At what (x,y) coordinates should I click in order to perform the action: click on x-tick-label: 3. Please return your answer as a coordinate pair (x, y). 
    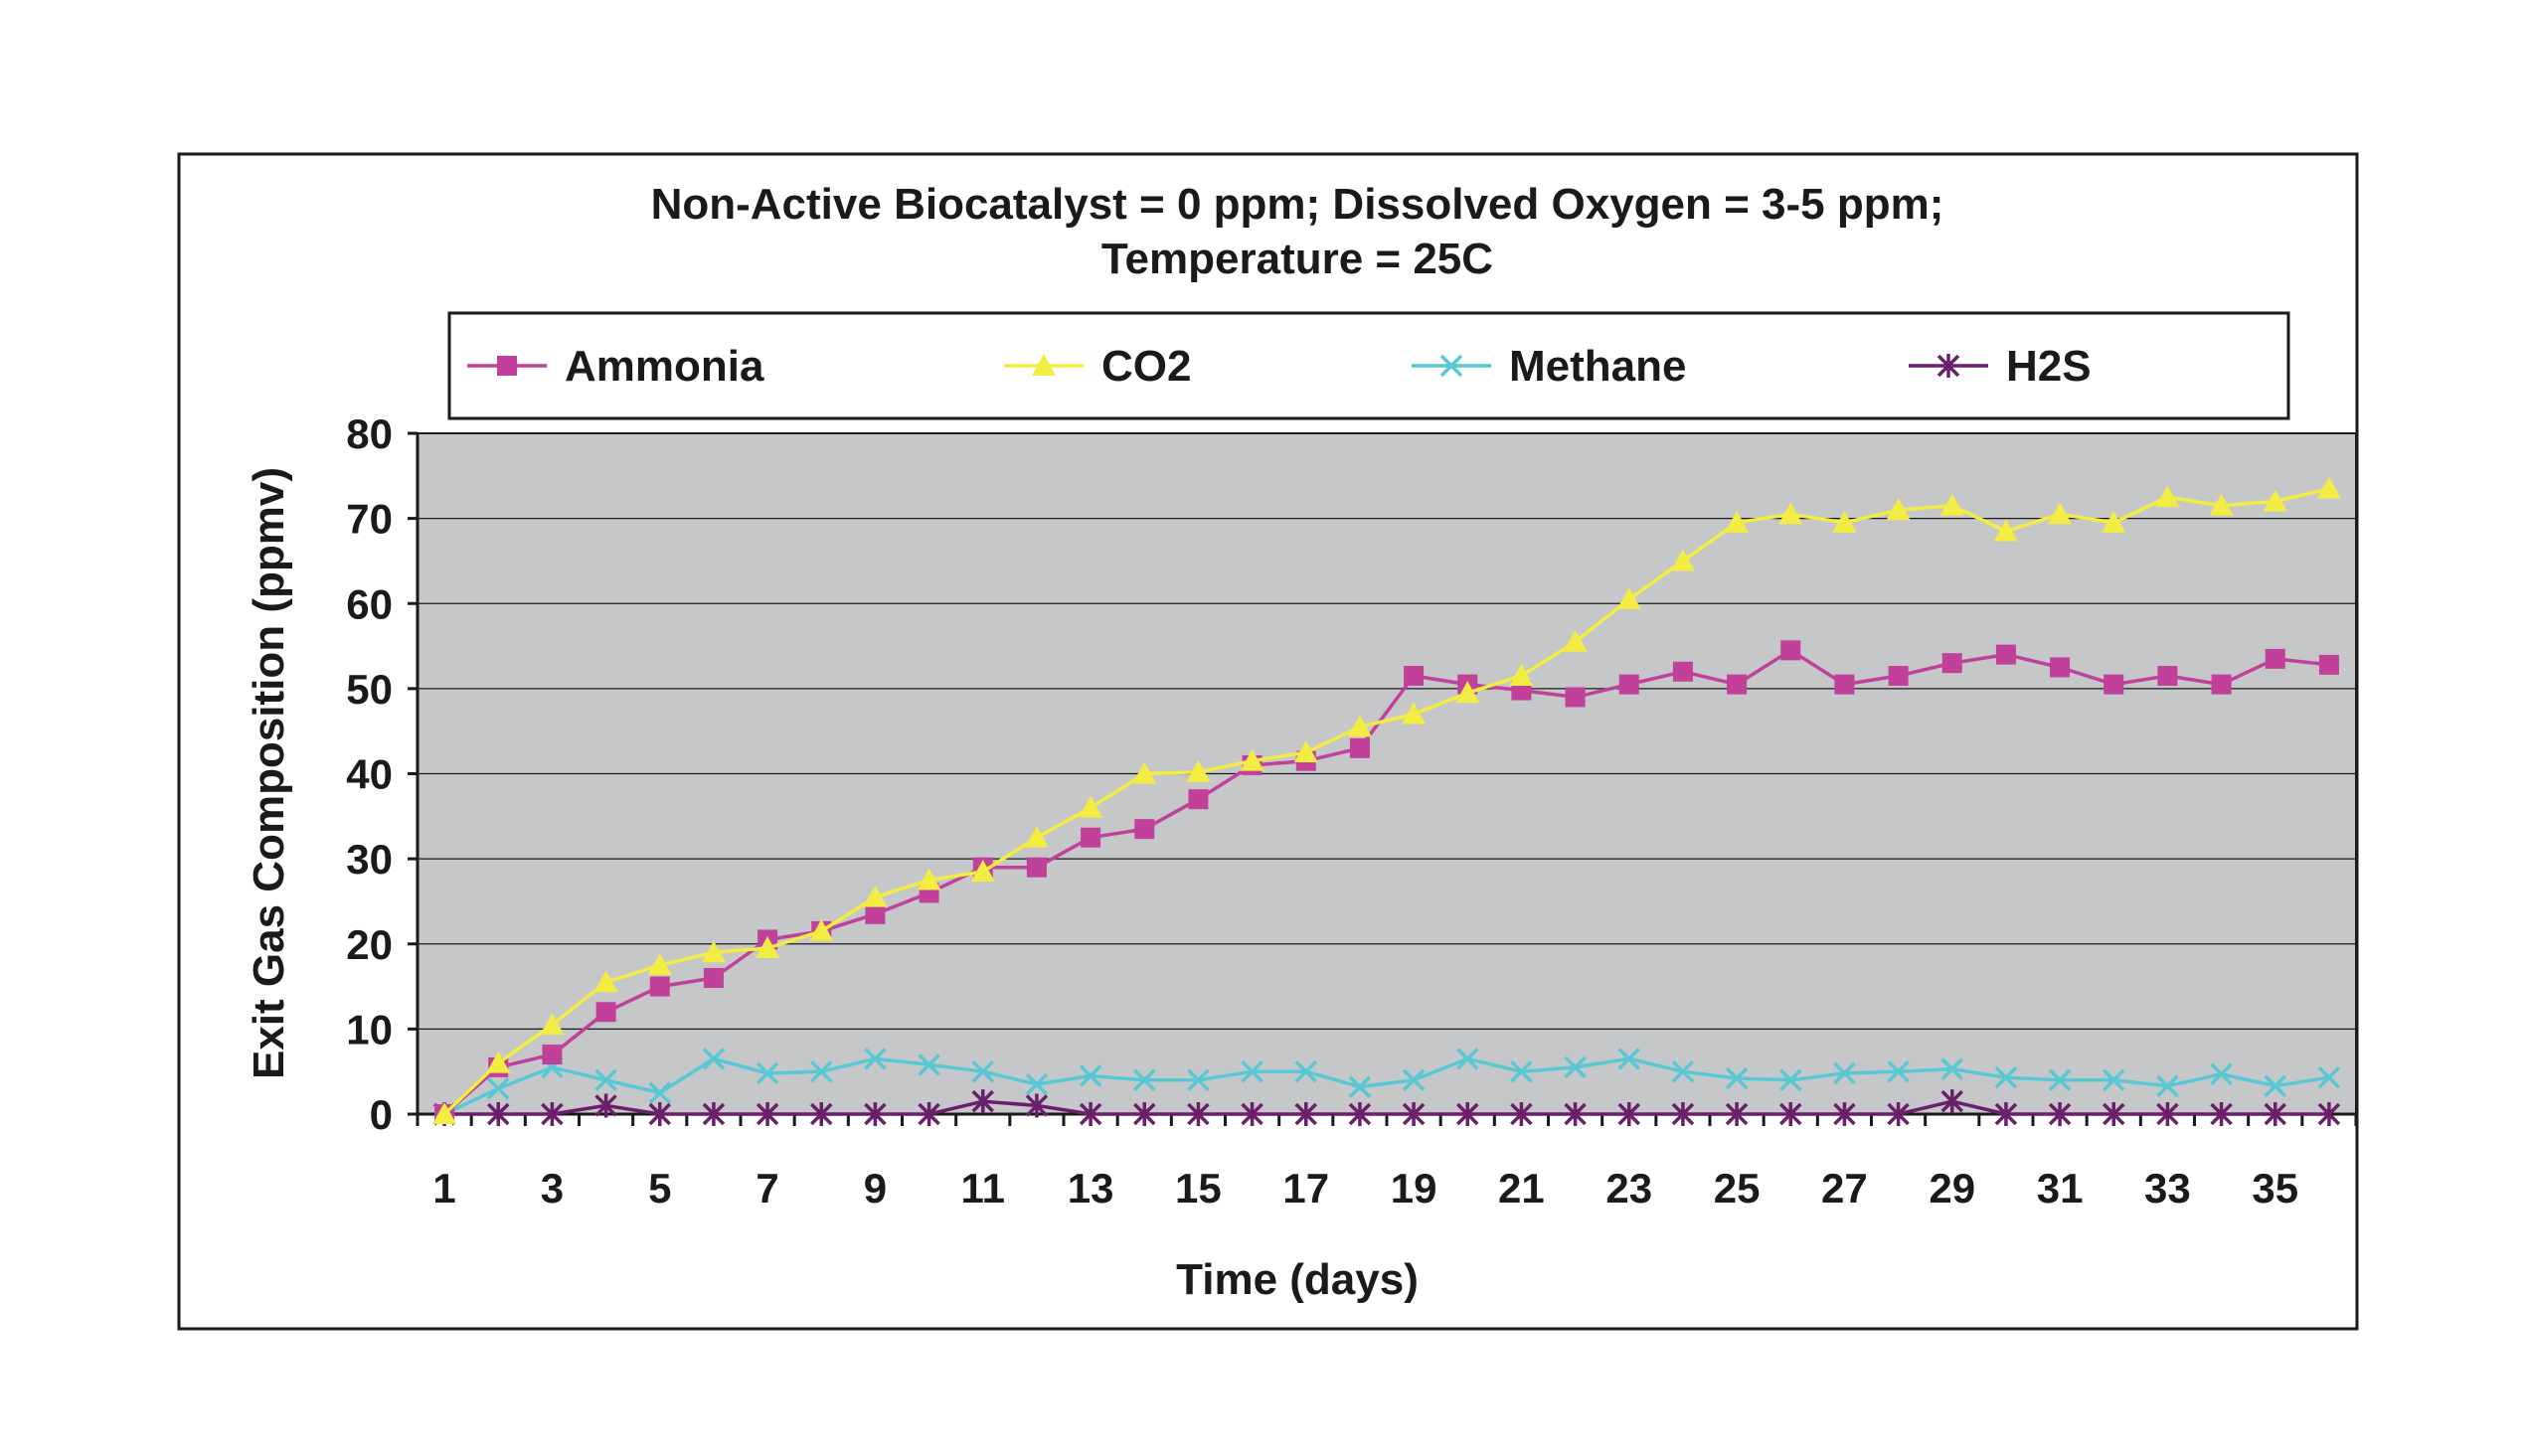
    Looking at the image, I should click on (552, 1188).